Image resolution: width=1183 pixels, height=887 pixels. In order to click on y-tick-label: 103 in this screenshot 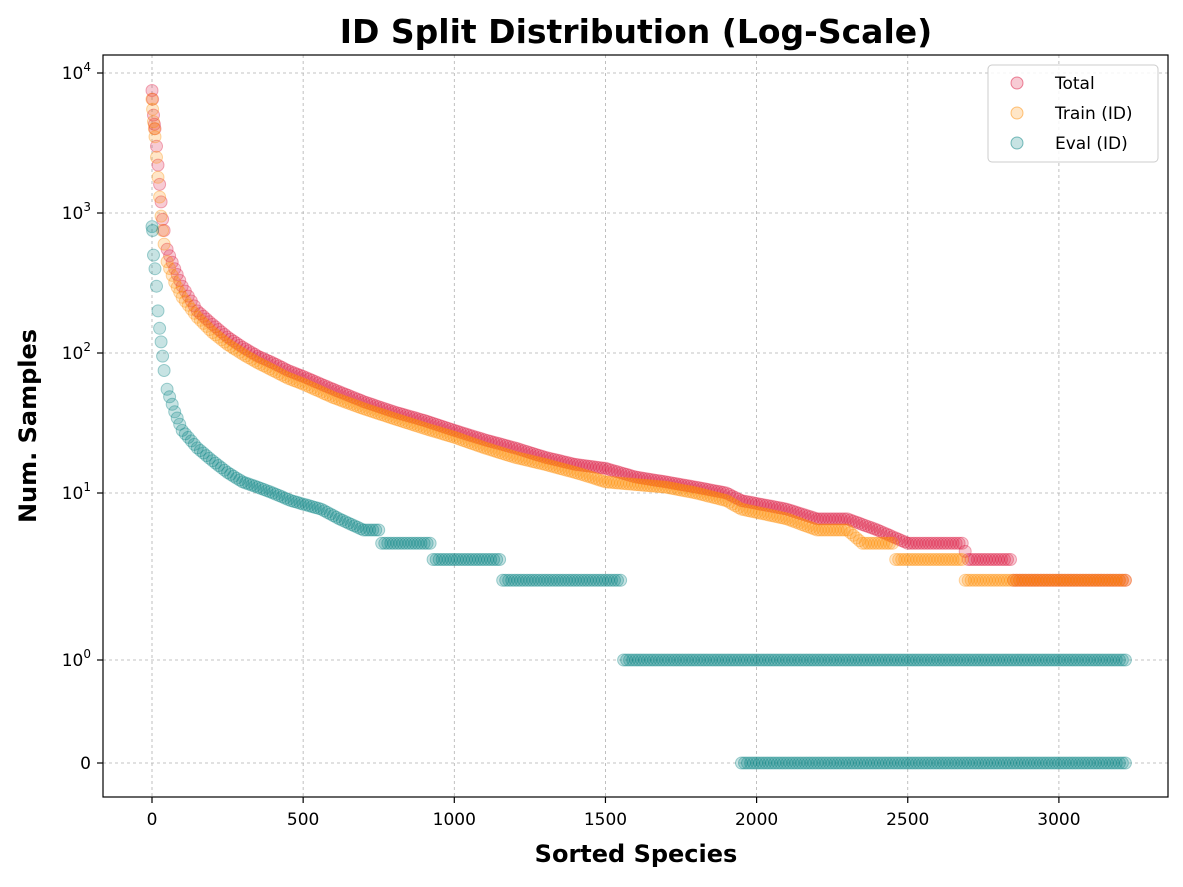, I will do `click(76, 212)`.